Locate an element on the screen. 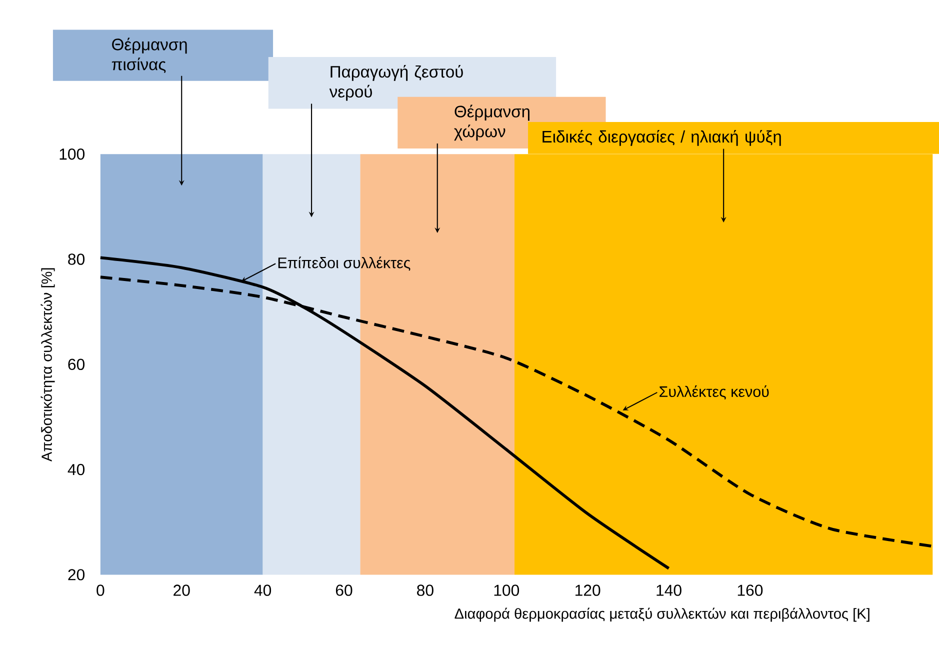 This screenshot has width=939, height=651. annotation: Συλλέκτες κενού is located at coordinates (714, 392).